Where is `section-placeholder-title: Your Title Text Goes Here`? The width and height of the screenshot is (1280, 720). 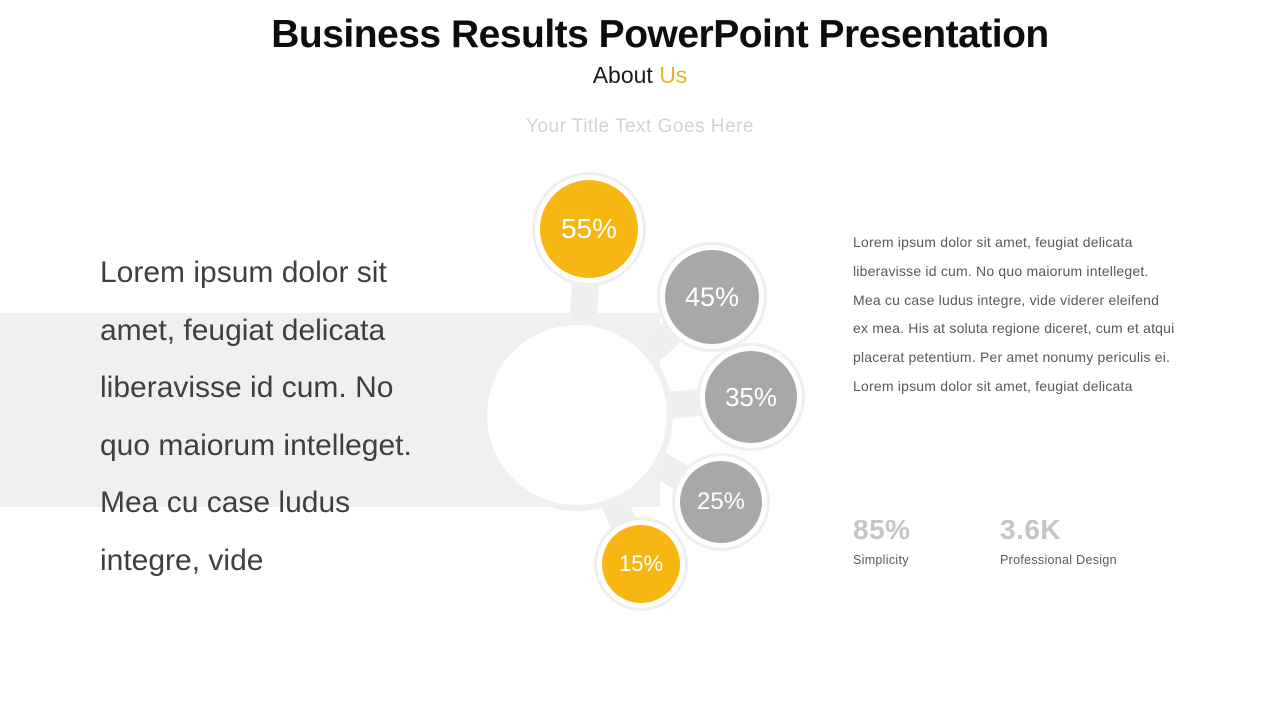 section-placeholder-title: Your Title Text Goes Here is located at coordinates (640, 126).